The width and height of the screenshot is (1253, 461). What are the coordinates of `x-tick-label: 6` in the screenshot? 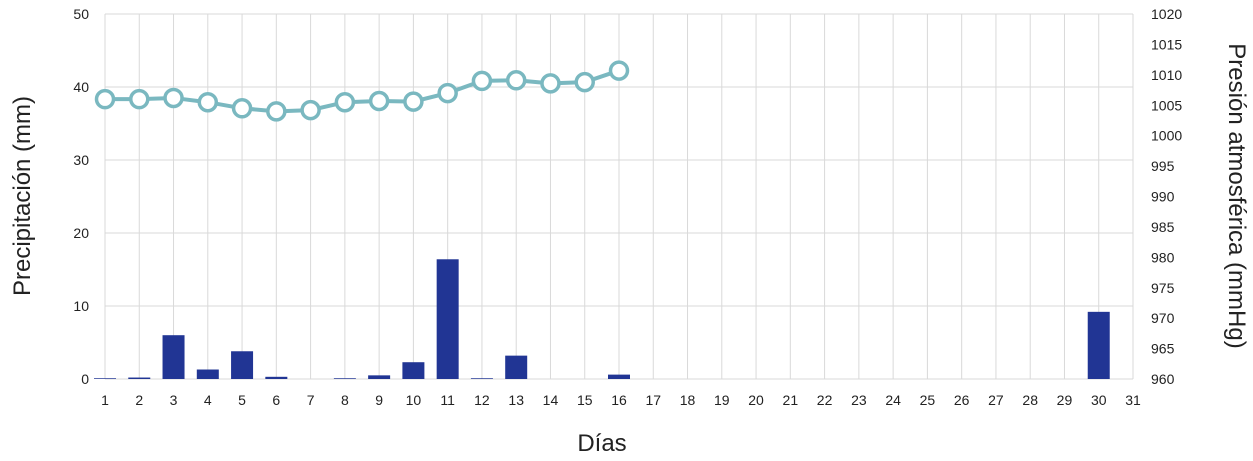 It's located at (276, 400).